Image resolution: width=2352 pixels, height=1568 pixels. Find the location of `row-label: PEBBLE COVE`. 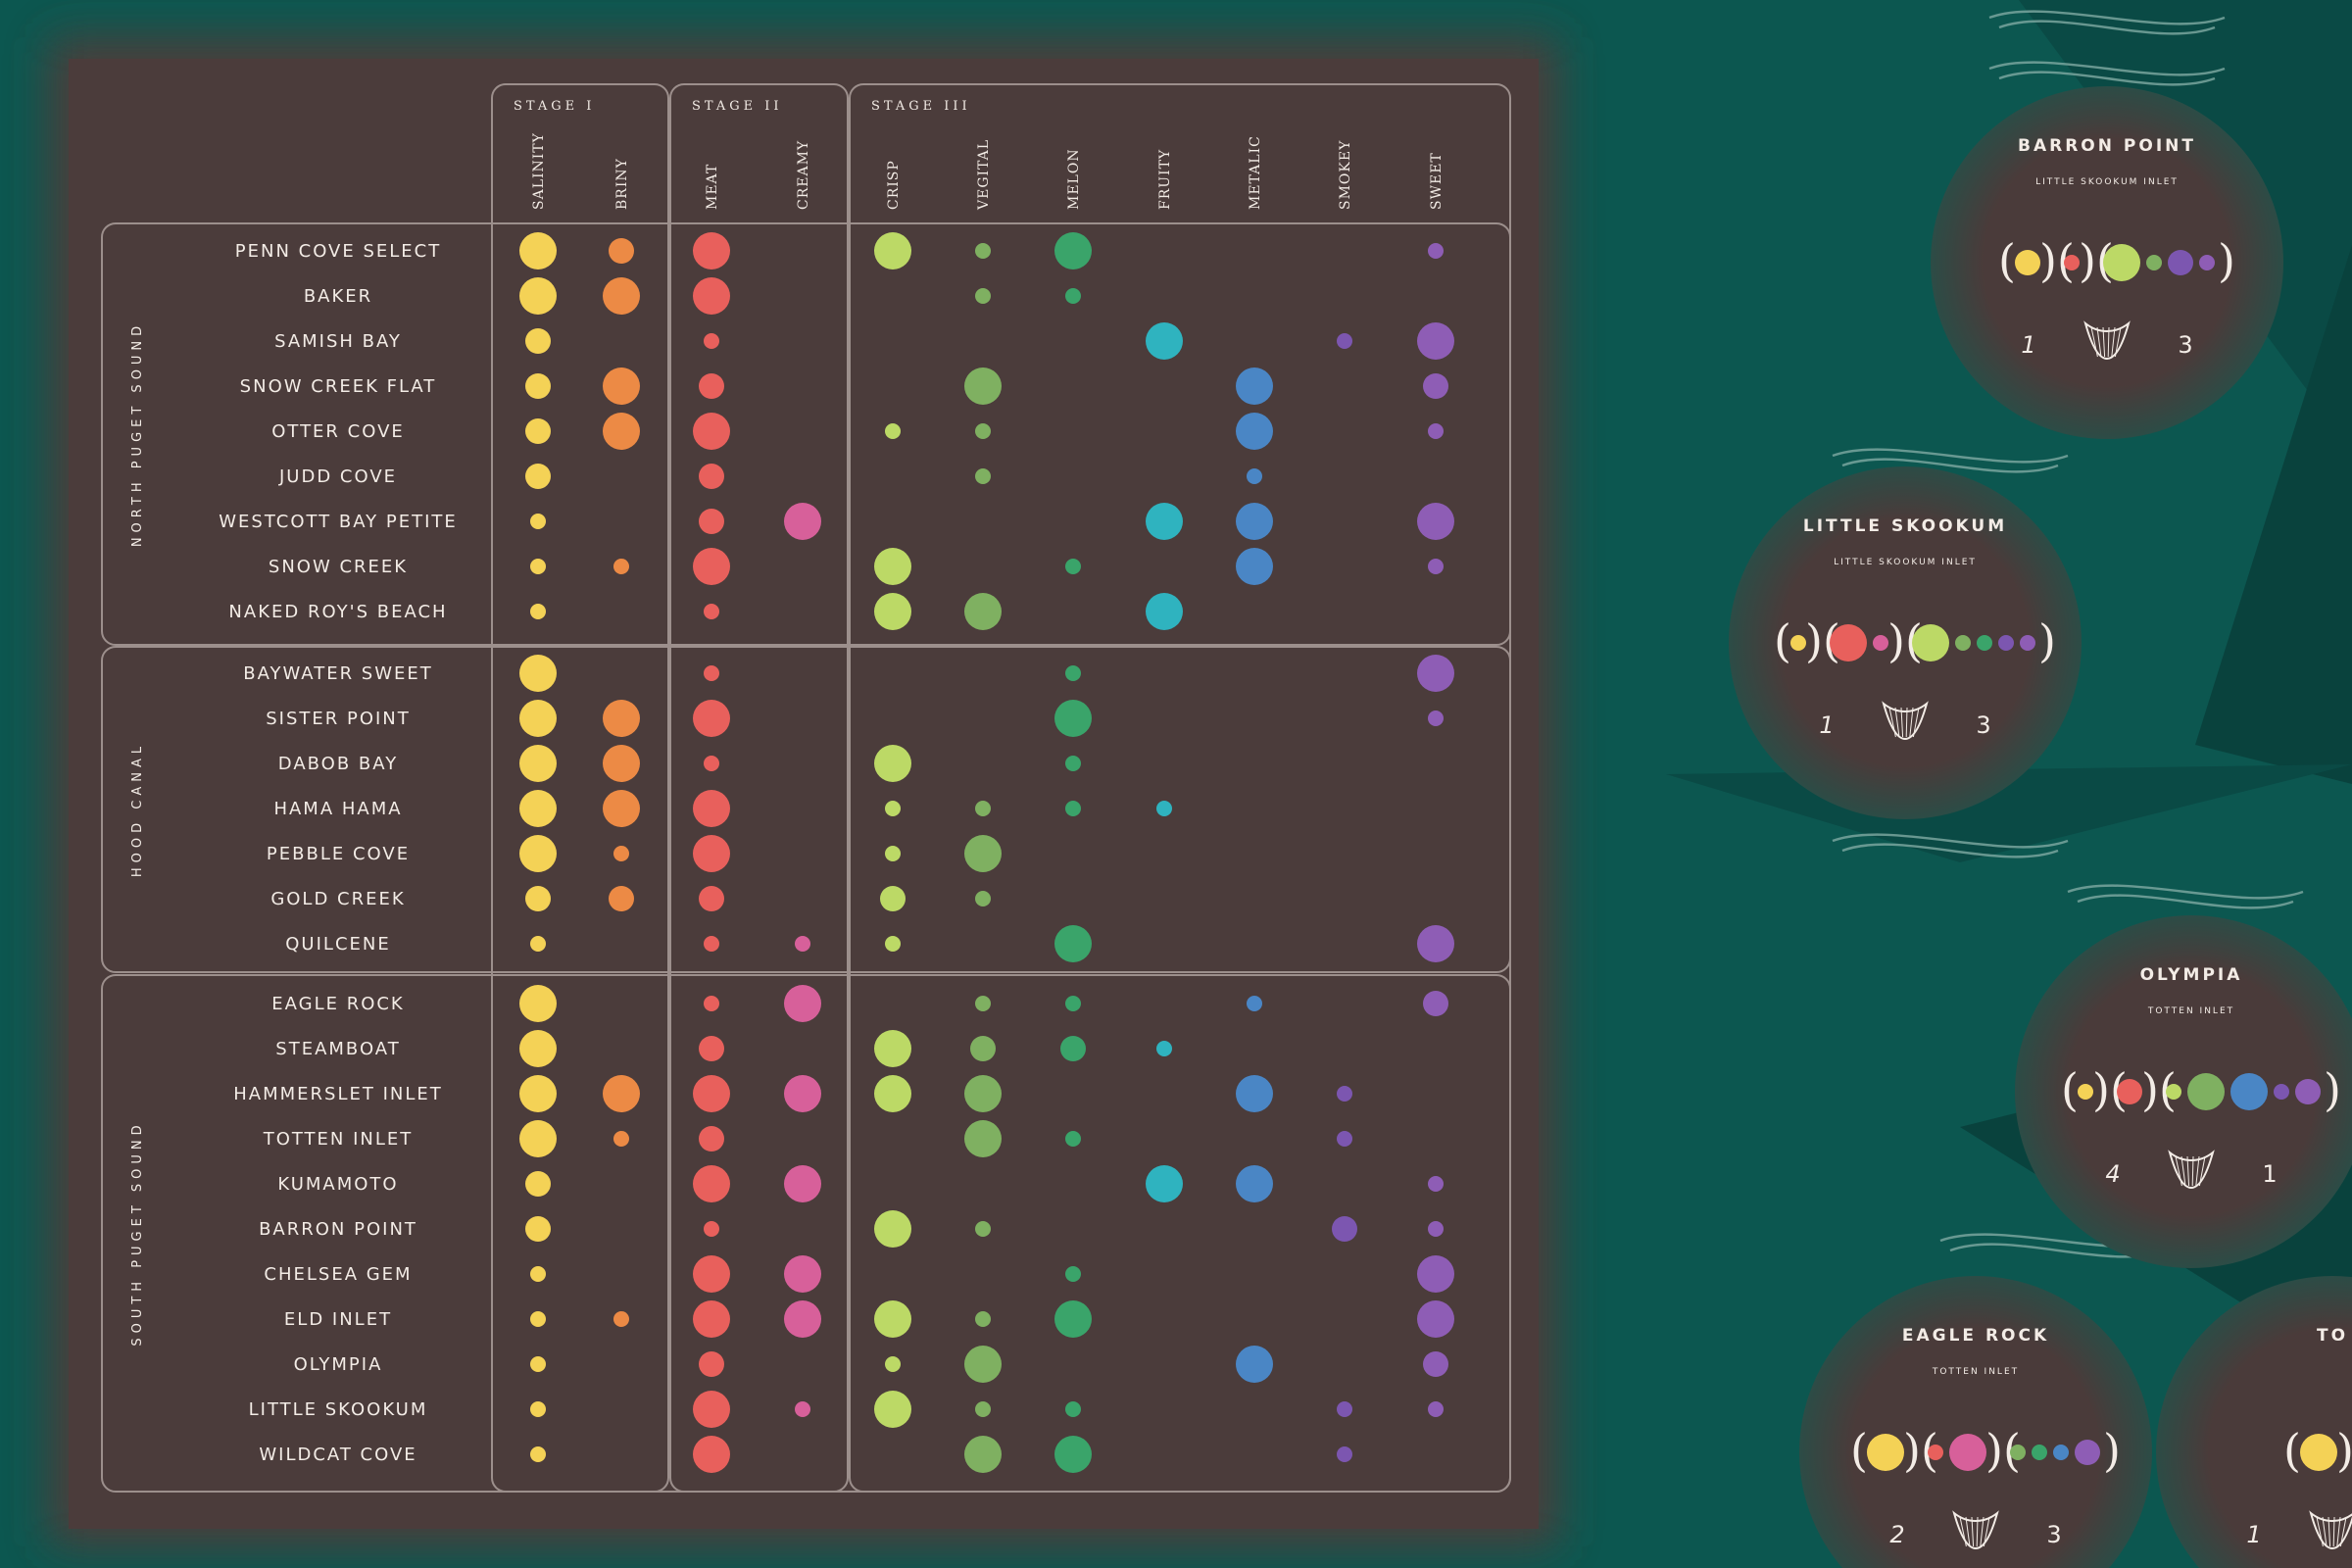

row-label: PEBBLE COVE is located at coordinates (338, 854).